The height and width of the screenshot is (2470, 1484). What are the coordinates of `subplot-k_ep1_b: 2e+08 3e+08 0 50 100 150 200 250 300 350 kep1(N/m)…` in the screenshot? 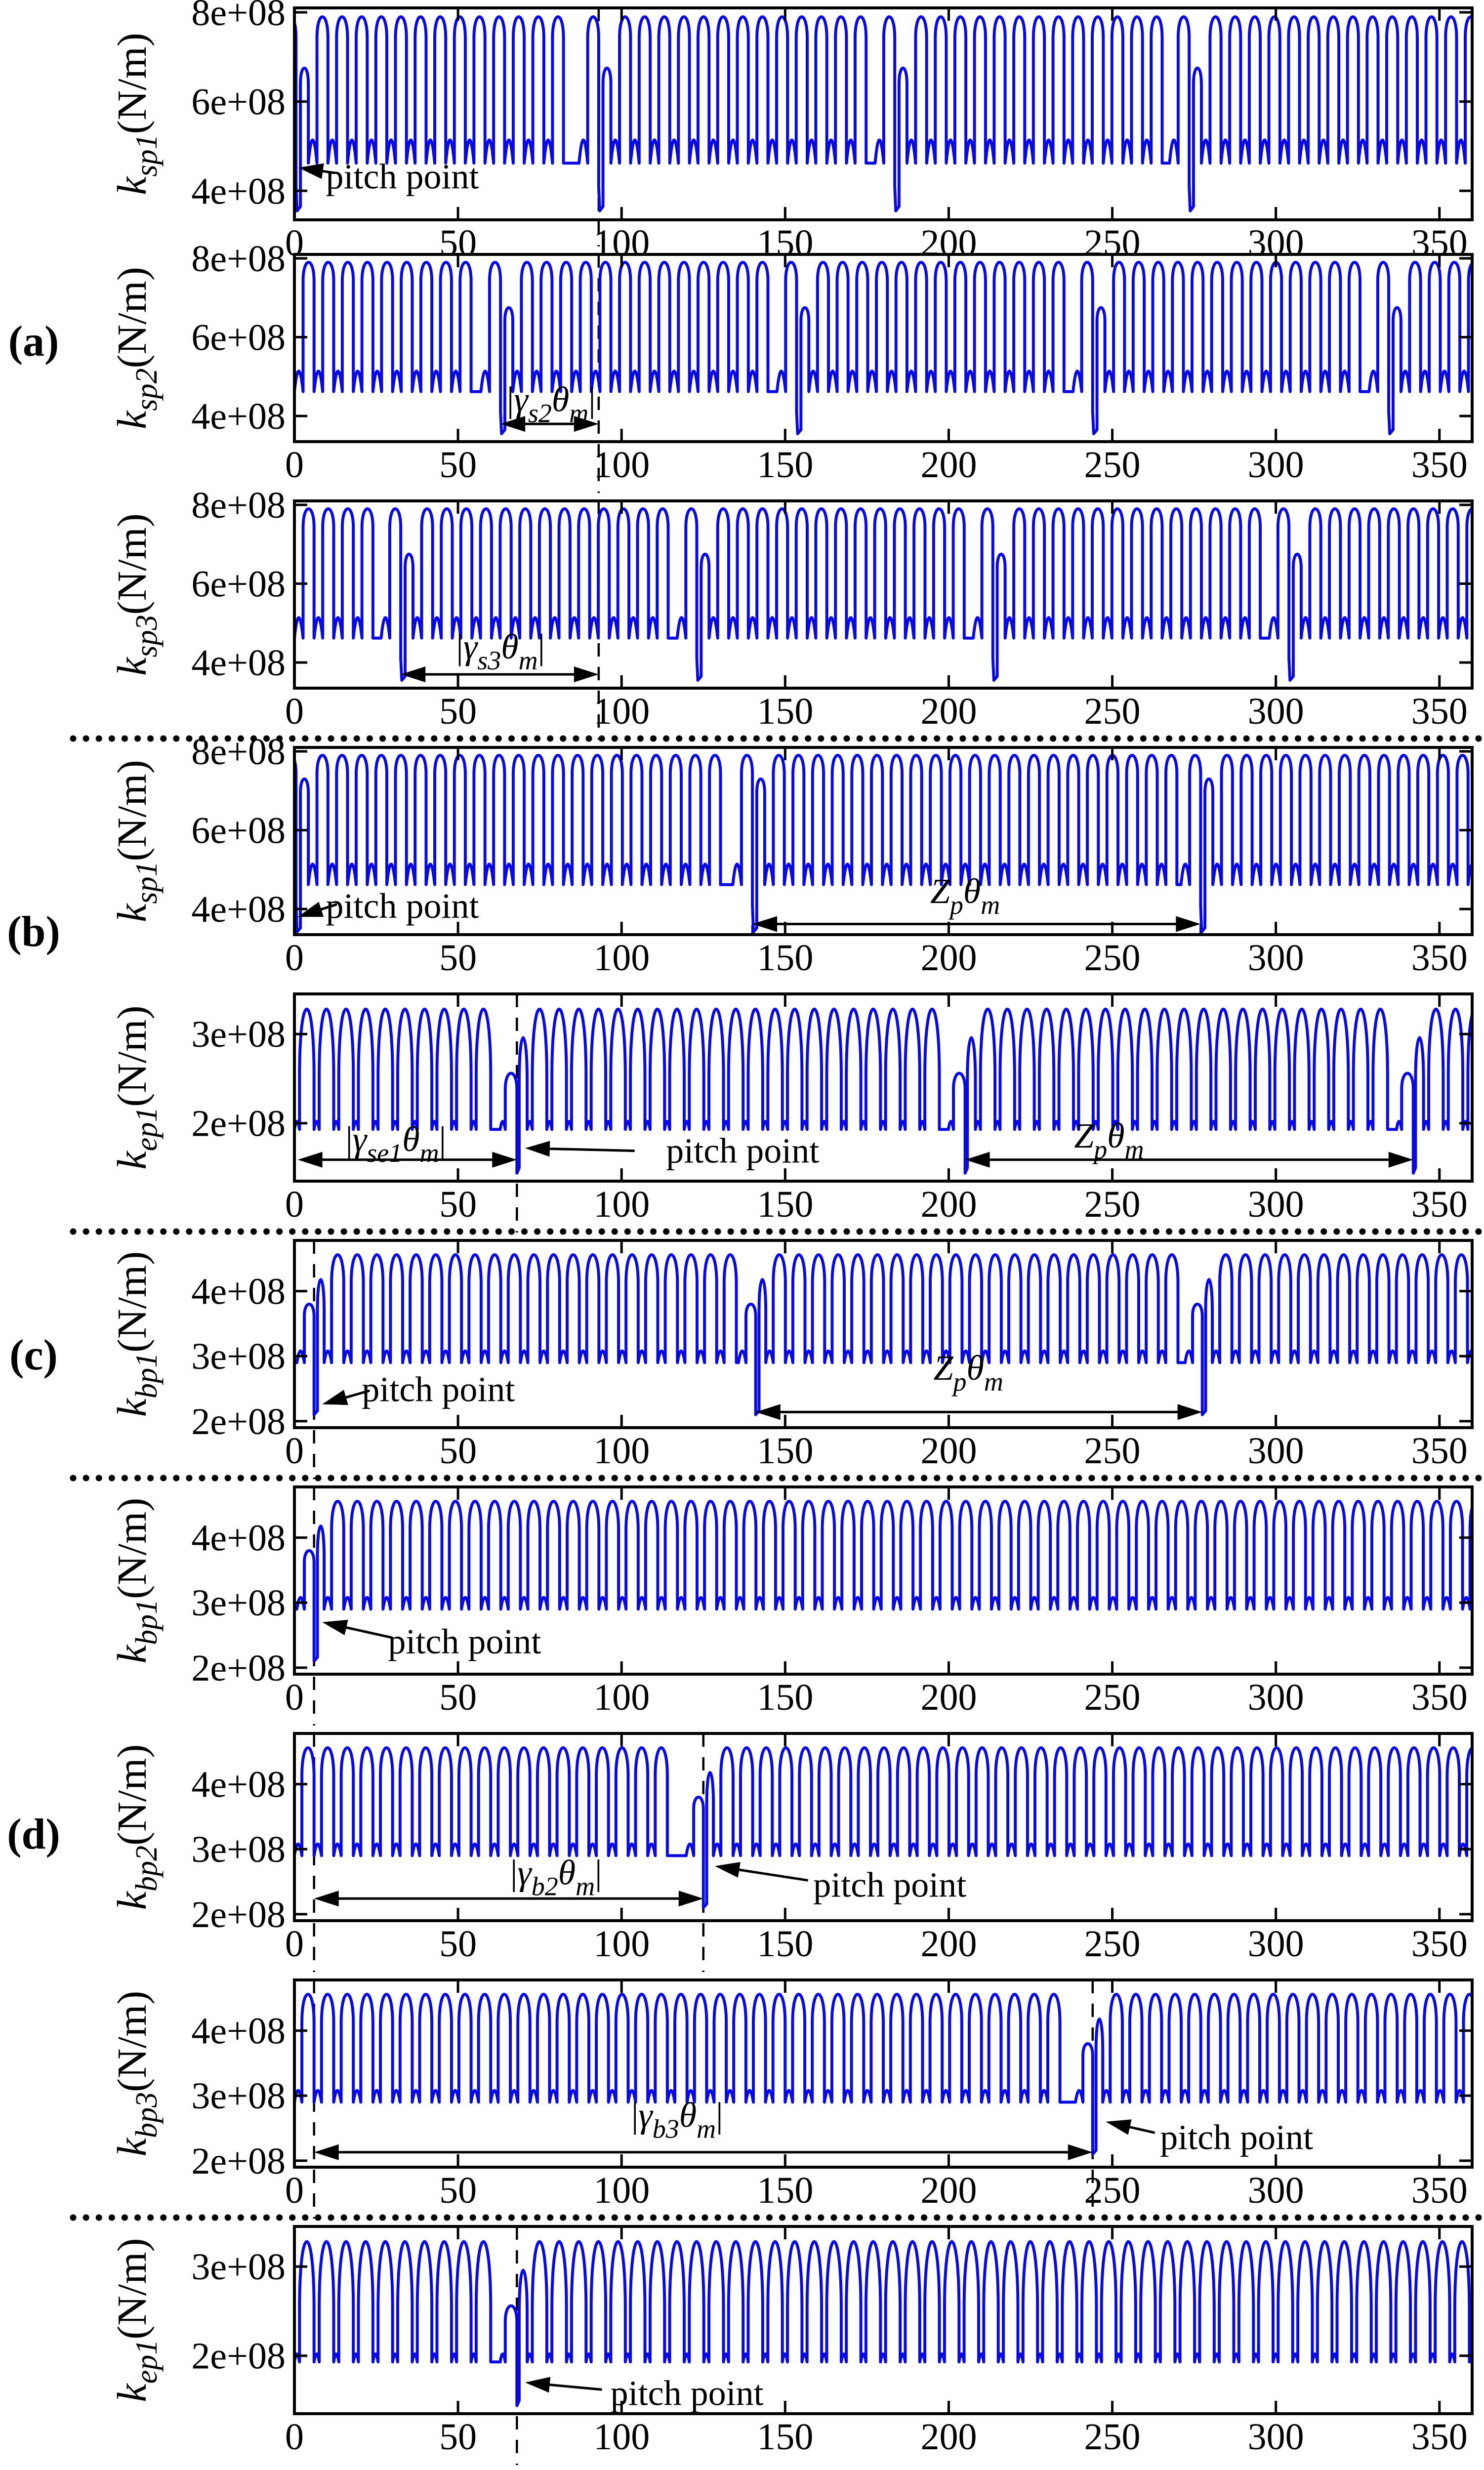 It's located at (791, 1112).